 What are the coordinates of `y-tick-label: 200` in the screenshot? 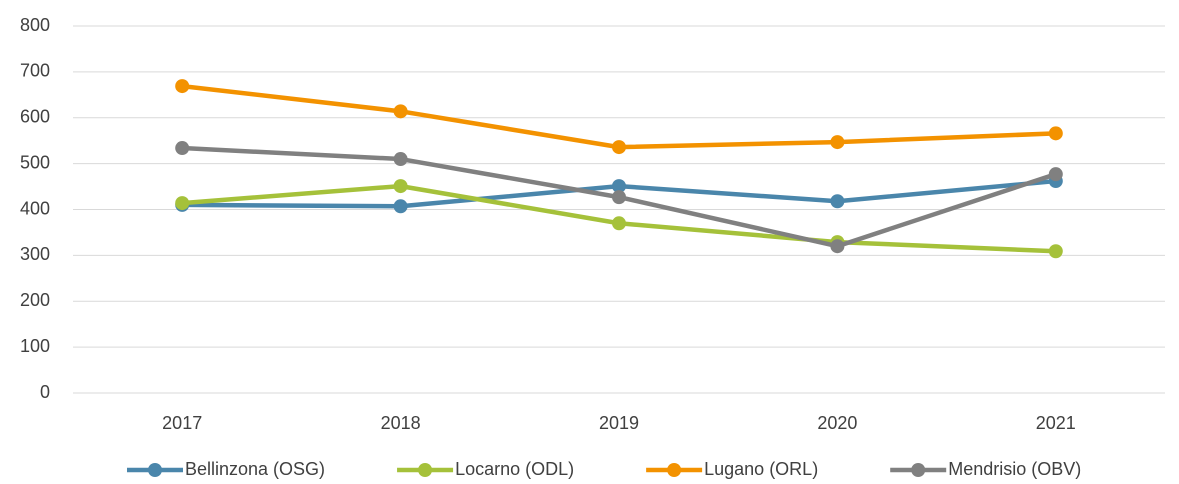 It's located at (35, 300).